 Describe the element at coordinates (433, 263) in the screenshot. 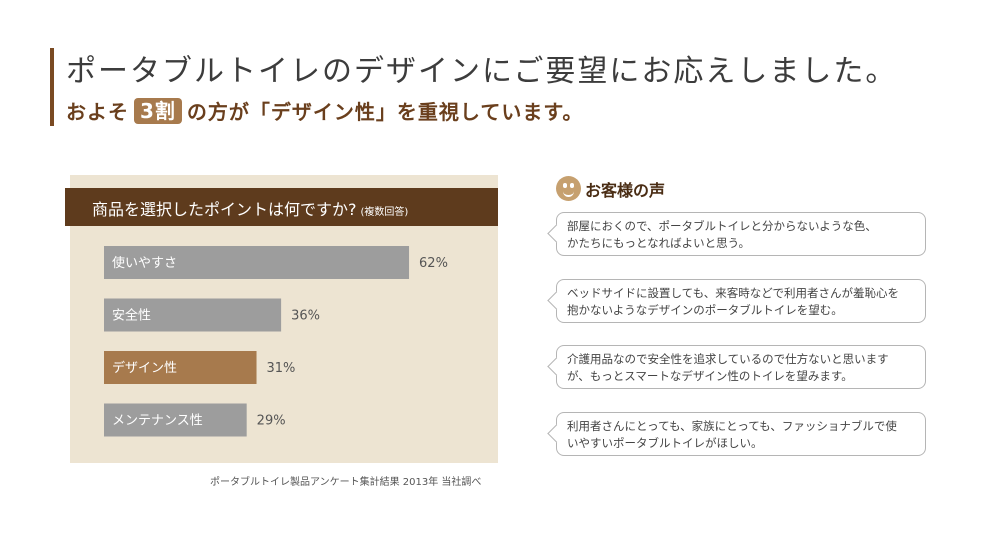

I see `bar-value-label: 62%` at that location.